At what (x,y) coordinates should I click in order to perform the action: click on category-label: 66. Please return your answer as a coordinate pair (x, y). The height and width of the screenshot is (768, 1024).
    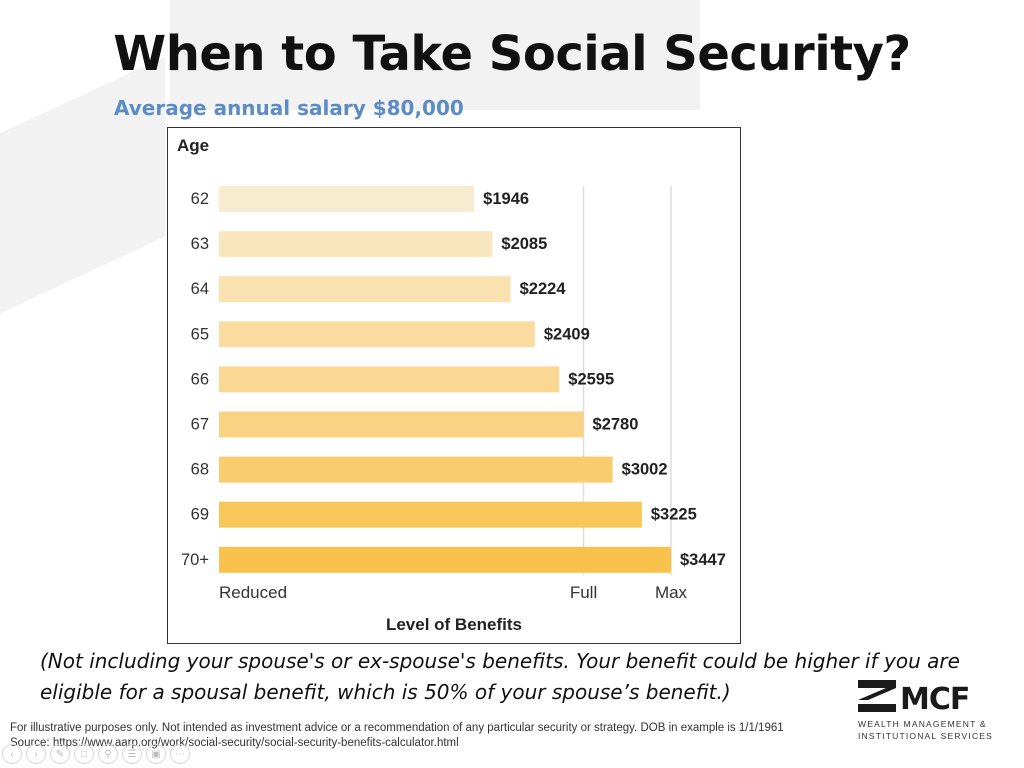
    Looking at the image, I should click on (200, 379).